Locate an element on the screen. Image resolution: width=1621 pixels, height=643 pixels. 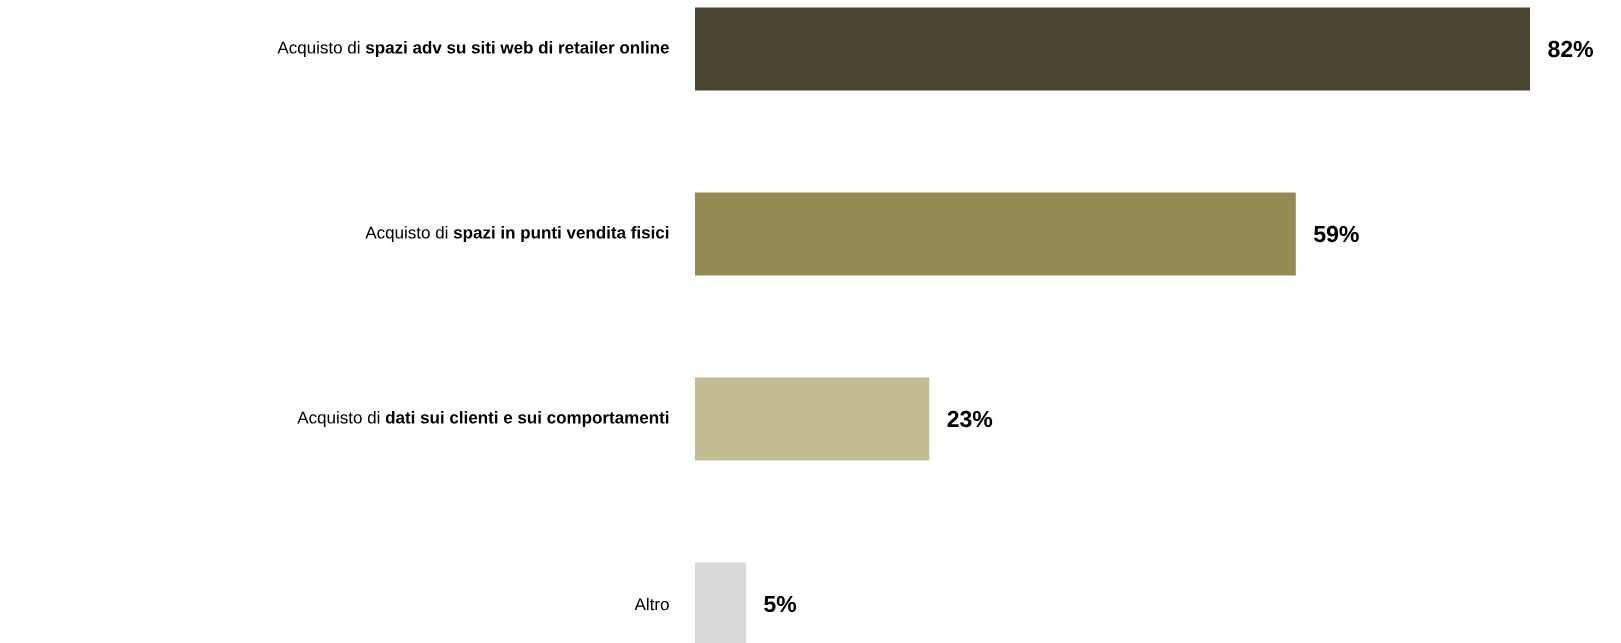
data-label: 23% is located at coordinates (970, 419).